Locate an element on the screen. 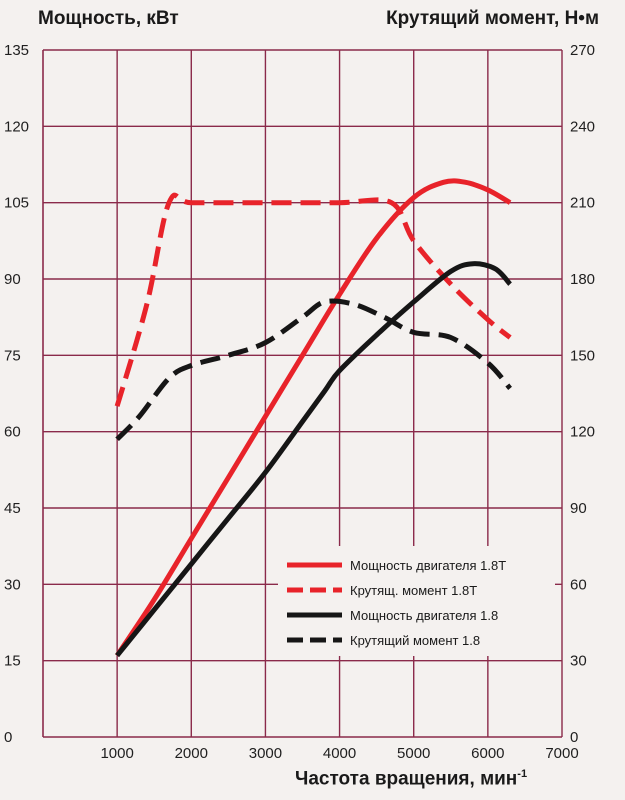 Image resolution: width=625 pixels, height=800 pixels. legend-label-4: Крутящий момент 1.8 is located at coordinates (415, 640).